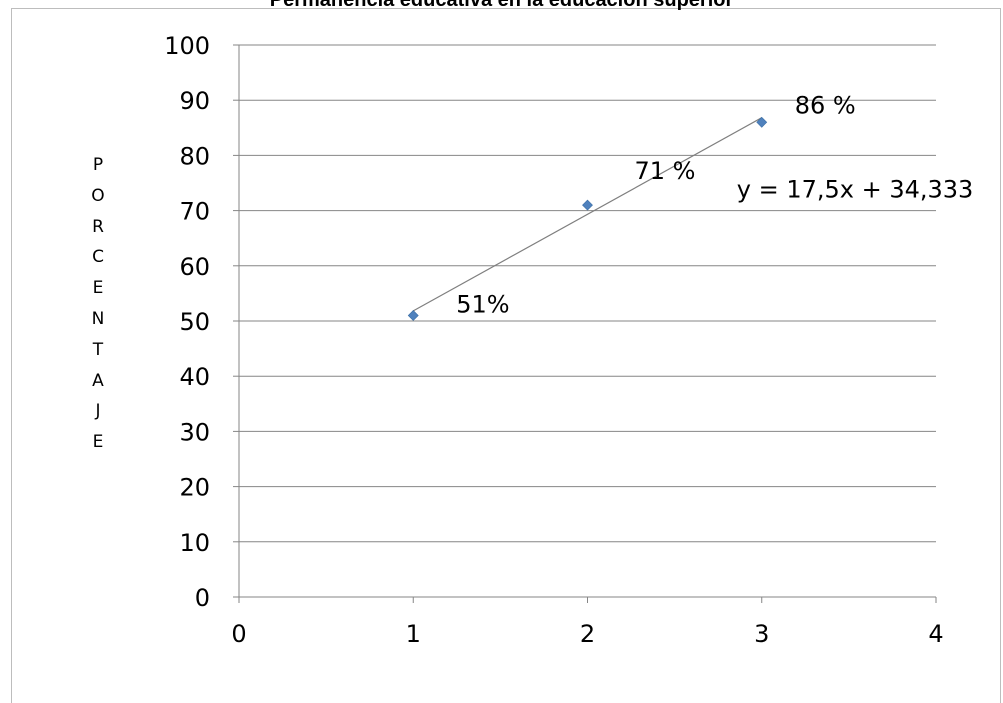 The width and height of the screenshot is (1003, 703). I want to click on y-axis-label-letter: J, so click(98, 411).